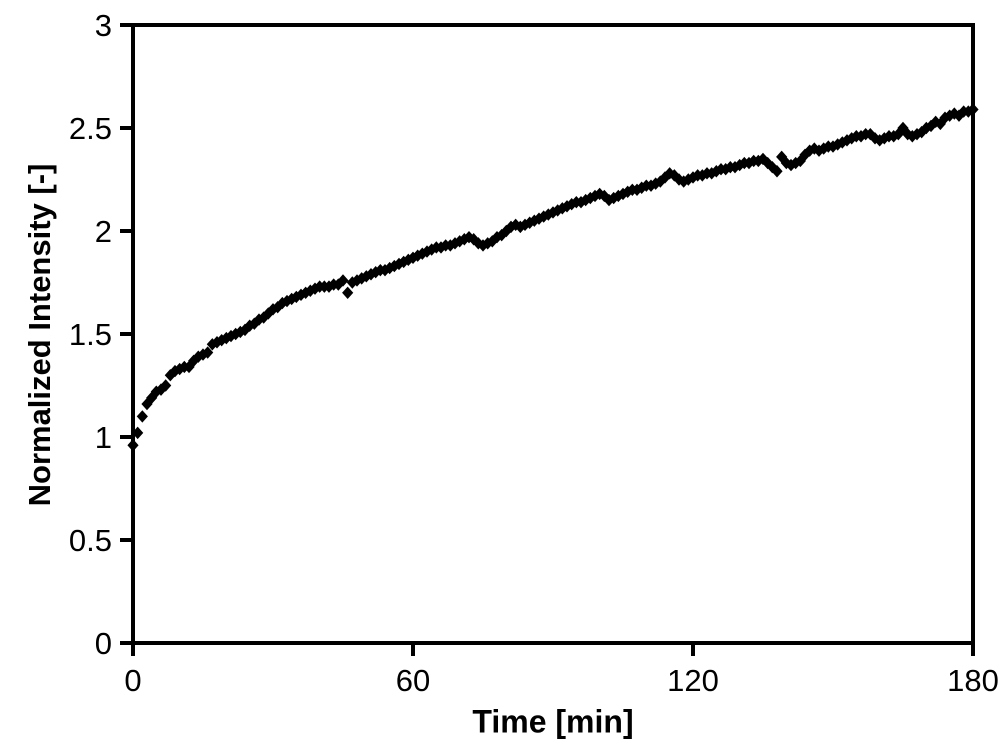 The image size is (1000, 750). I want to click on y-tick-label: 1.5, so click(90, 334).